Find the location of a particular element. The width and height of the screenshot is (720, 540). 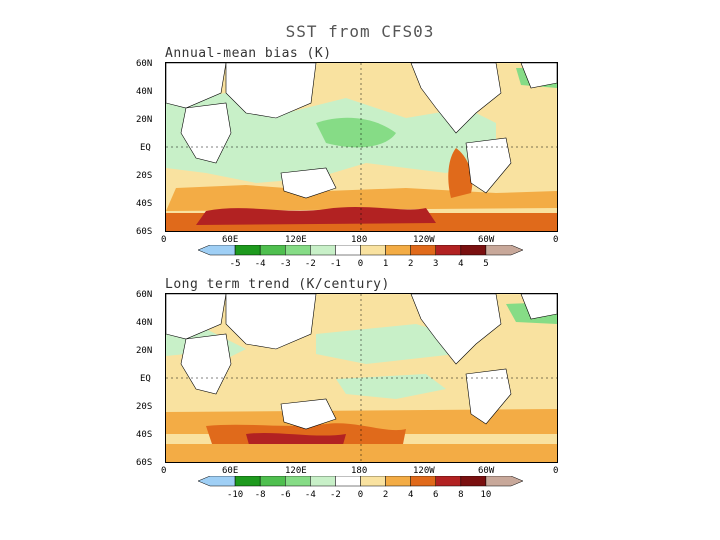

colorbar-label: 3 is located at coordinates (435, 264).